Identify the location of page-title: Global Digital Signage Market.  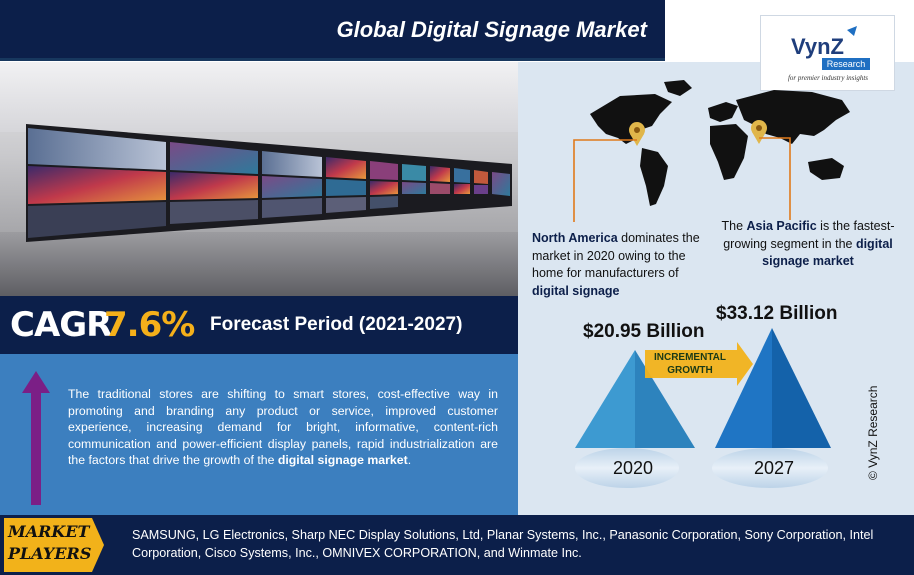
(491, 29).